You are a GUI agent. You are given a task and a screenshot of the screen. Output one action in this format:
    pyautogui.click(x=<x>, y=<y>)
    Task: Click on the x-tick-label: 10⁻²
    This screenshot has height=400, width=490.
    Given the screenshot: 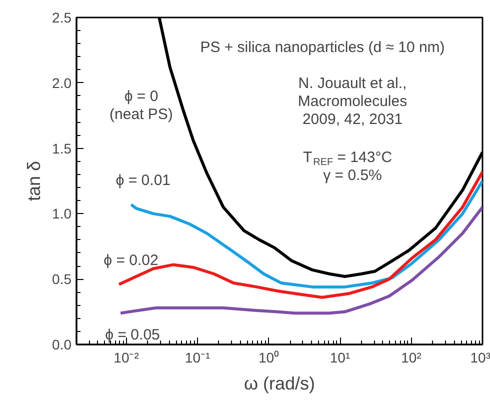 What is the action you would take?
    pyautogui.click(x=127, y=358)
    